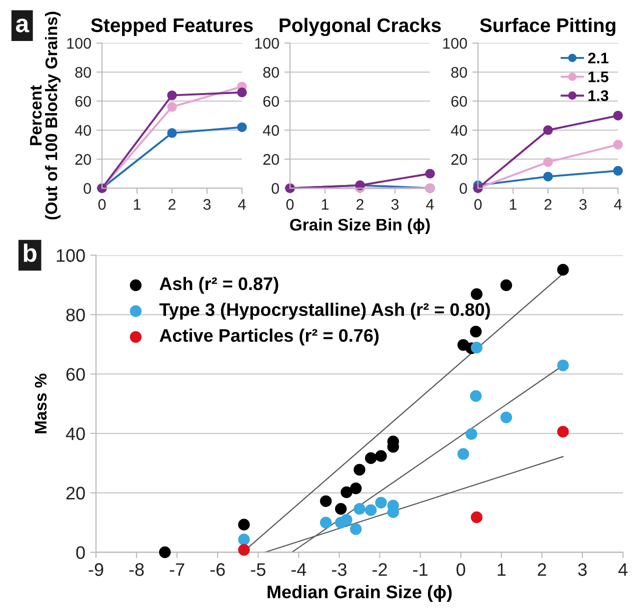 This screenshot has width=644, height=615. Describe the element at coordinates (177, 569) in the screenshot. I see `x-tick-label: -7` at that location.